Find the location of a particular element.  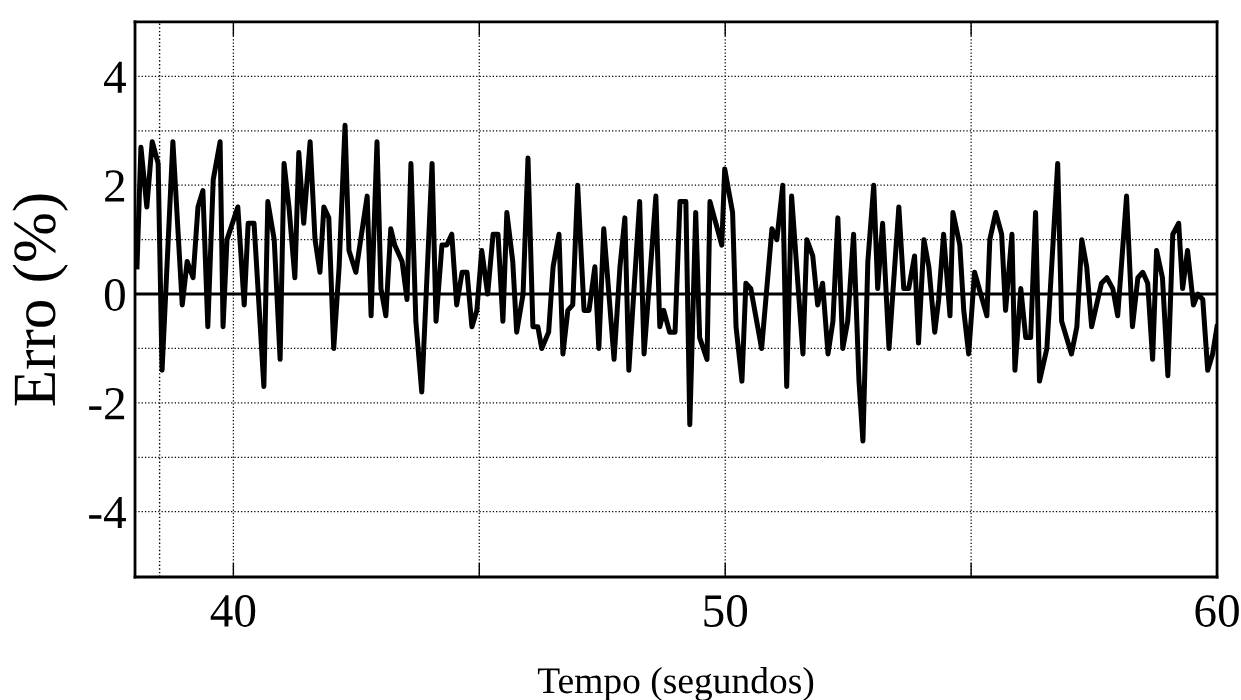

x-tick-label: 50 is located at coordinates (726, 611).